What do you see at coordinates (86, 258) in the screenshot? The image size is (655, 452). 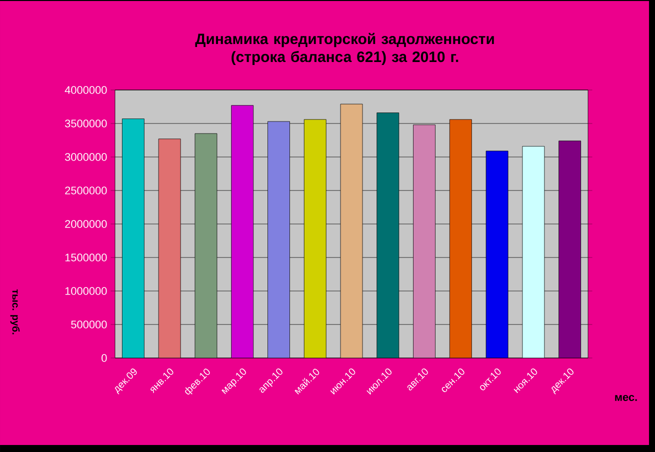 I see `y-tick-label: 1500000` at bounding box center [86, 258].